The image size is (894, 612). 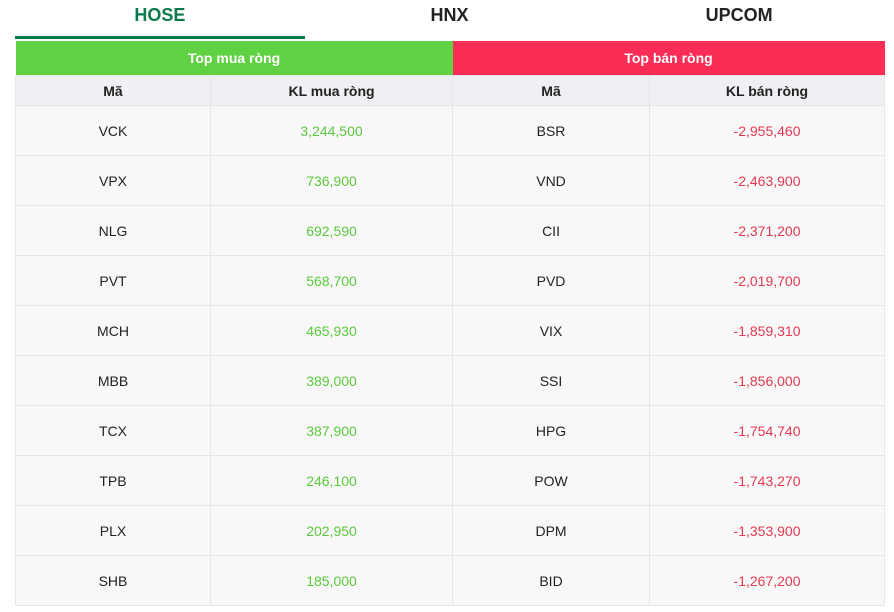 I want to click on tab: HNX, so click(x=449, y=15).